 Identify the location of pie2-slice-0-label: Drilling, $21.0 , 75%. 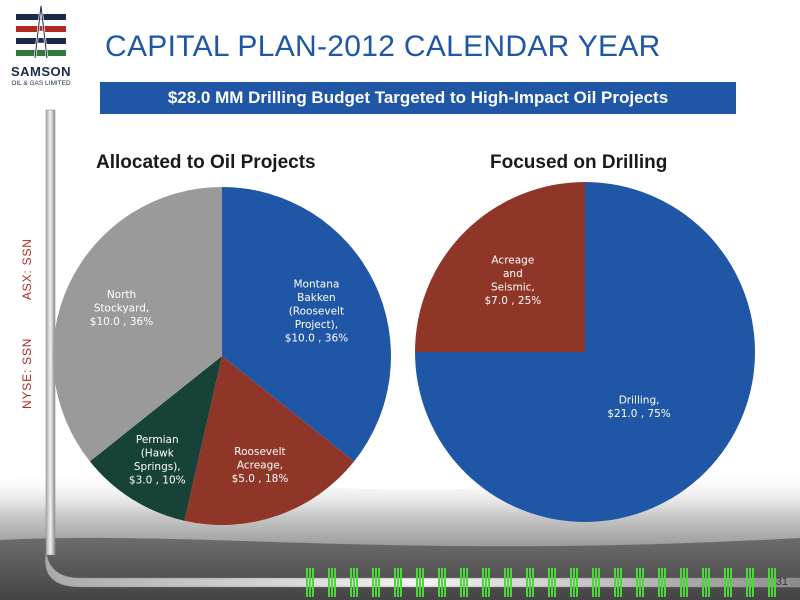
(638, 407).